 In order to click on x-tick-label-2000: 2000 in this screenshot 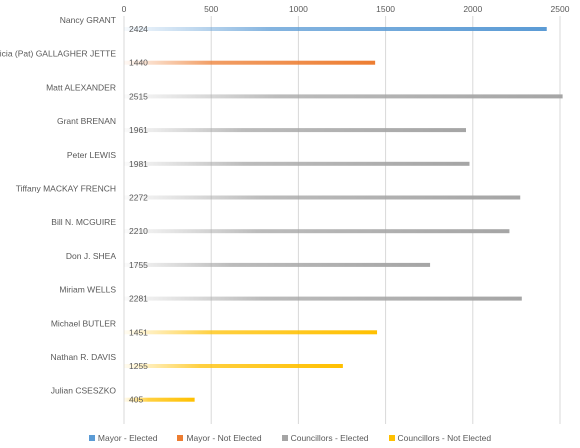, I will do `click(472, 9)`.